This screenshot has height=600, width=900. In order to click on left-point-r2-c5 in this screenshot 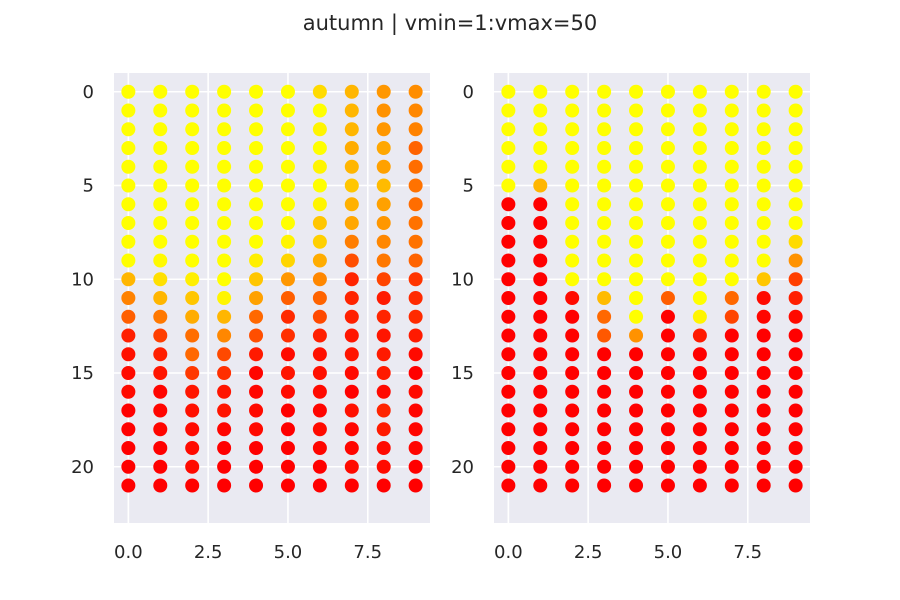, I will do `click(287, 129)`.